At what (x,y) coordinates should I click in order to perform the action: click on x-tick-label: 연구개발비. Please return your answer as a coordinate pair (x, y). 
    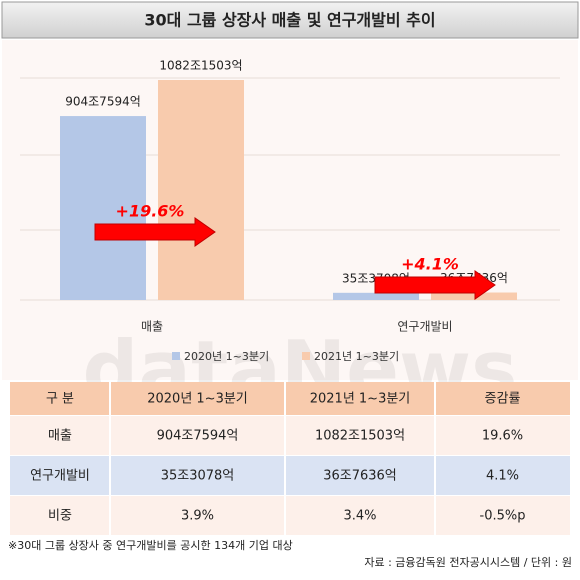
    Looking at the image, I should click on (424, 327).